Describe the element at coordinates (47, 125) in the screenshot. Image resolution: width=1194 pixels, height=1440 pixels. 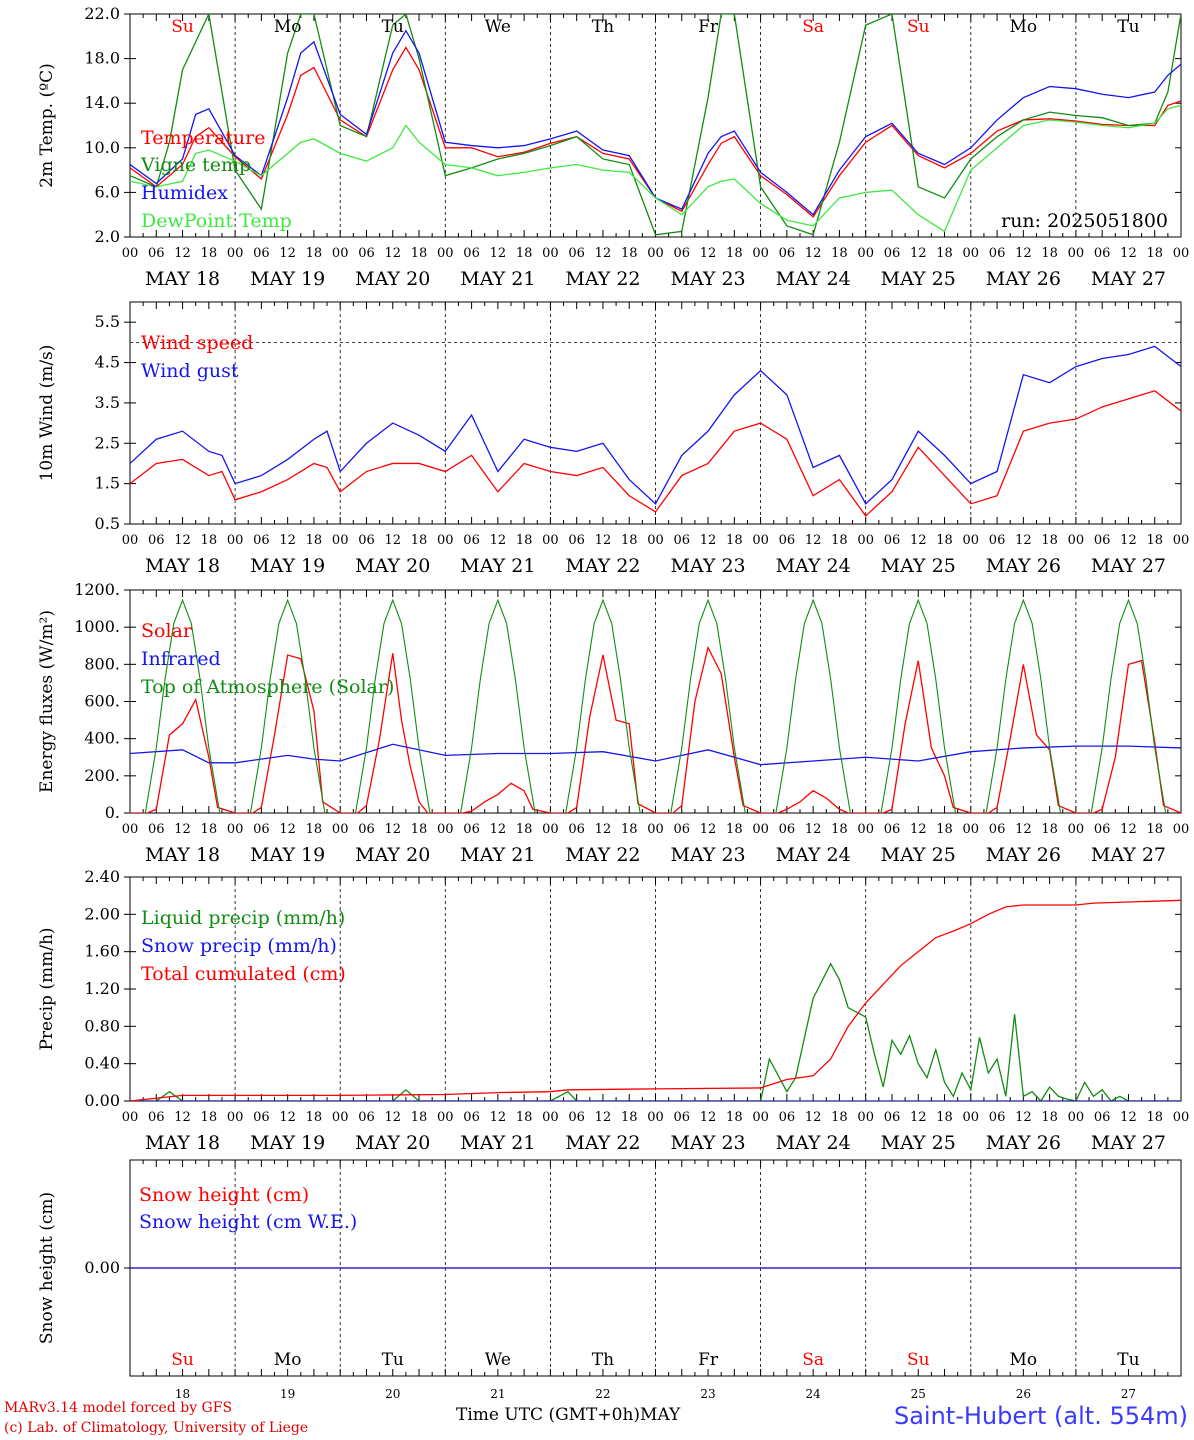
I see `y-axis-label: 2m Temp. (ºC)` at that location.